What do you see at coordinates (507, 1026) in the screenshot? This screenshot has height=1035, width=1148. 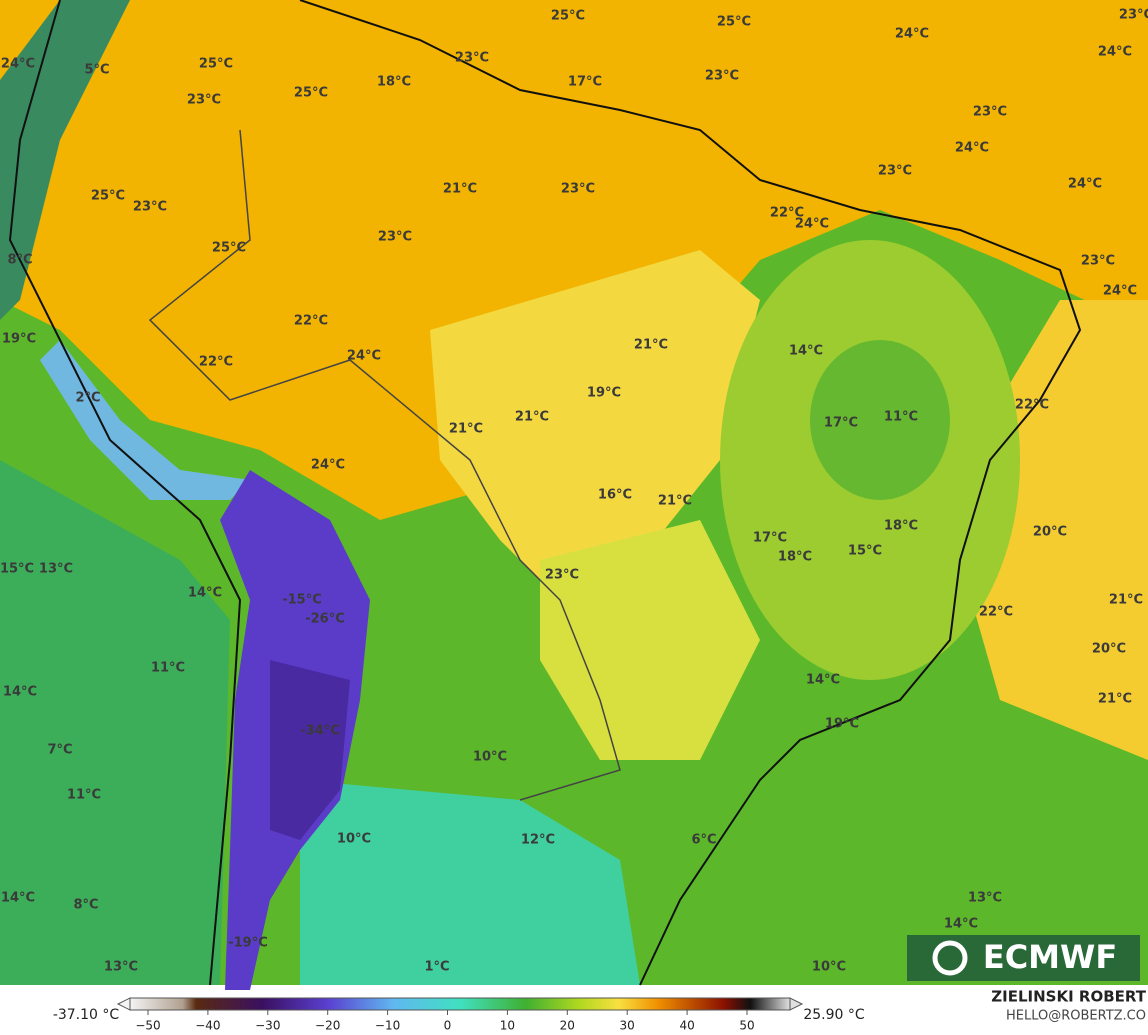 I see `colorbar-tick-label: 10` at bounding box center [507, 1026].